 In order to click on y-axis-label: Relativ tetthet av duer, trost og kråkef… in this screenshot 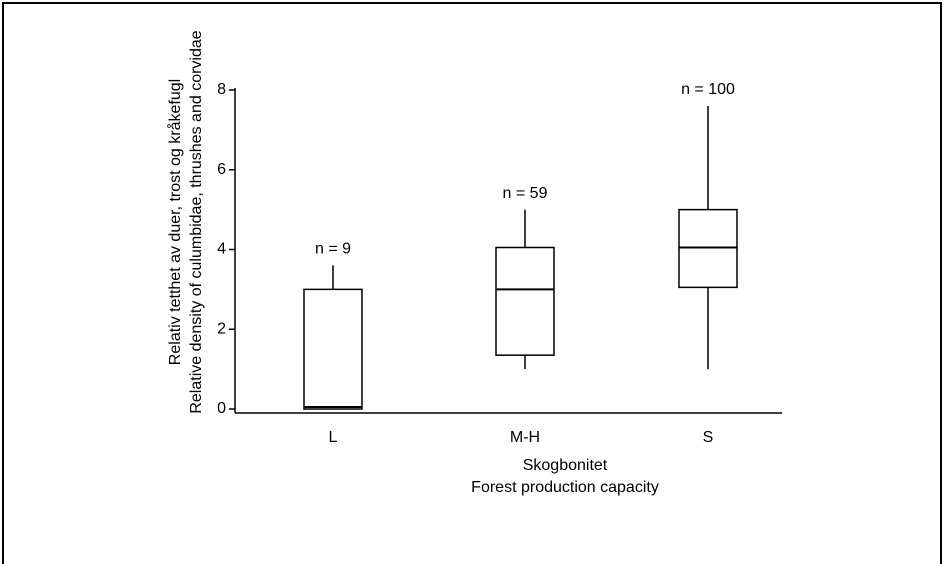, I will do `click(175, 222)`.